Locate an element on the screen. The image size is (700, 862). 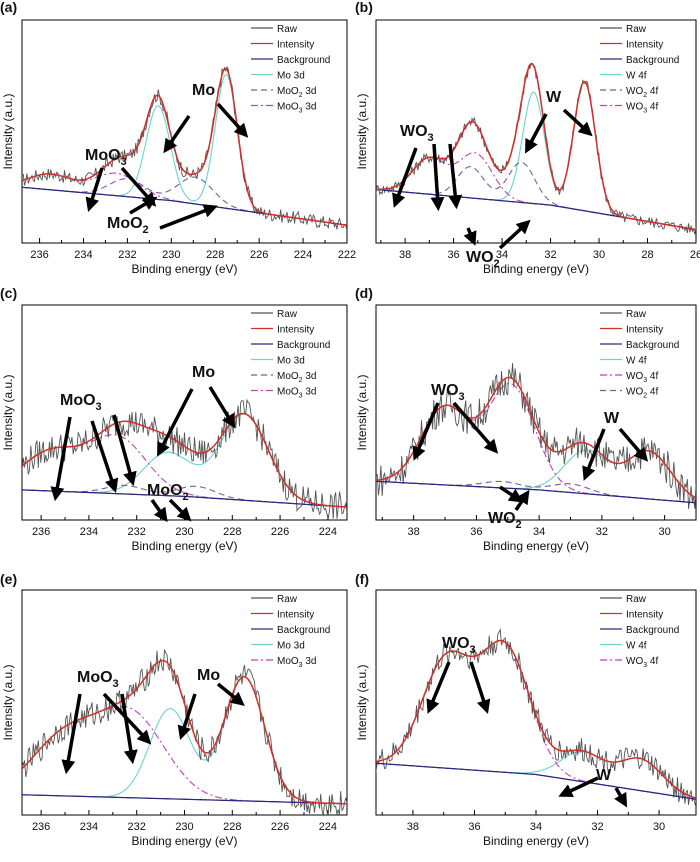
peak-annotation: WO3 is located at coordinates (448, 392).